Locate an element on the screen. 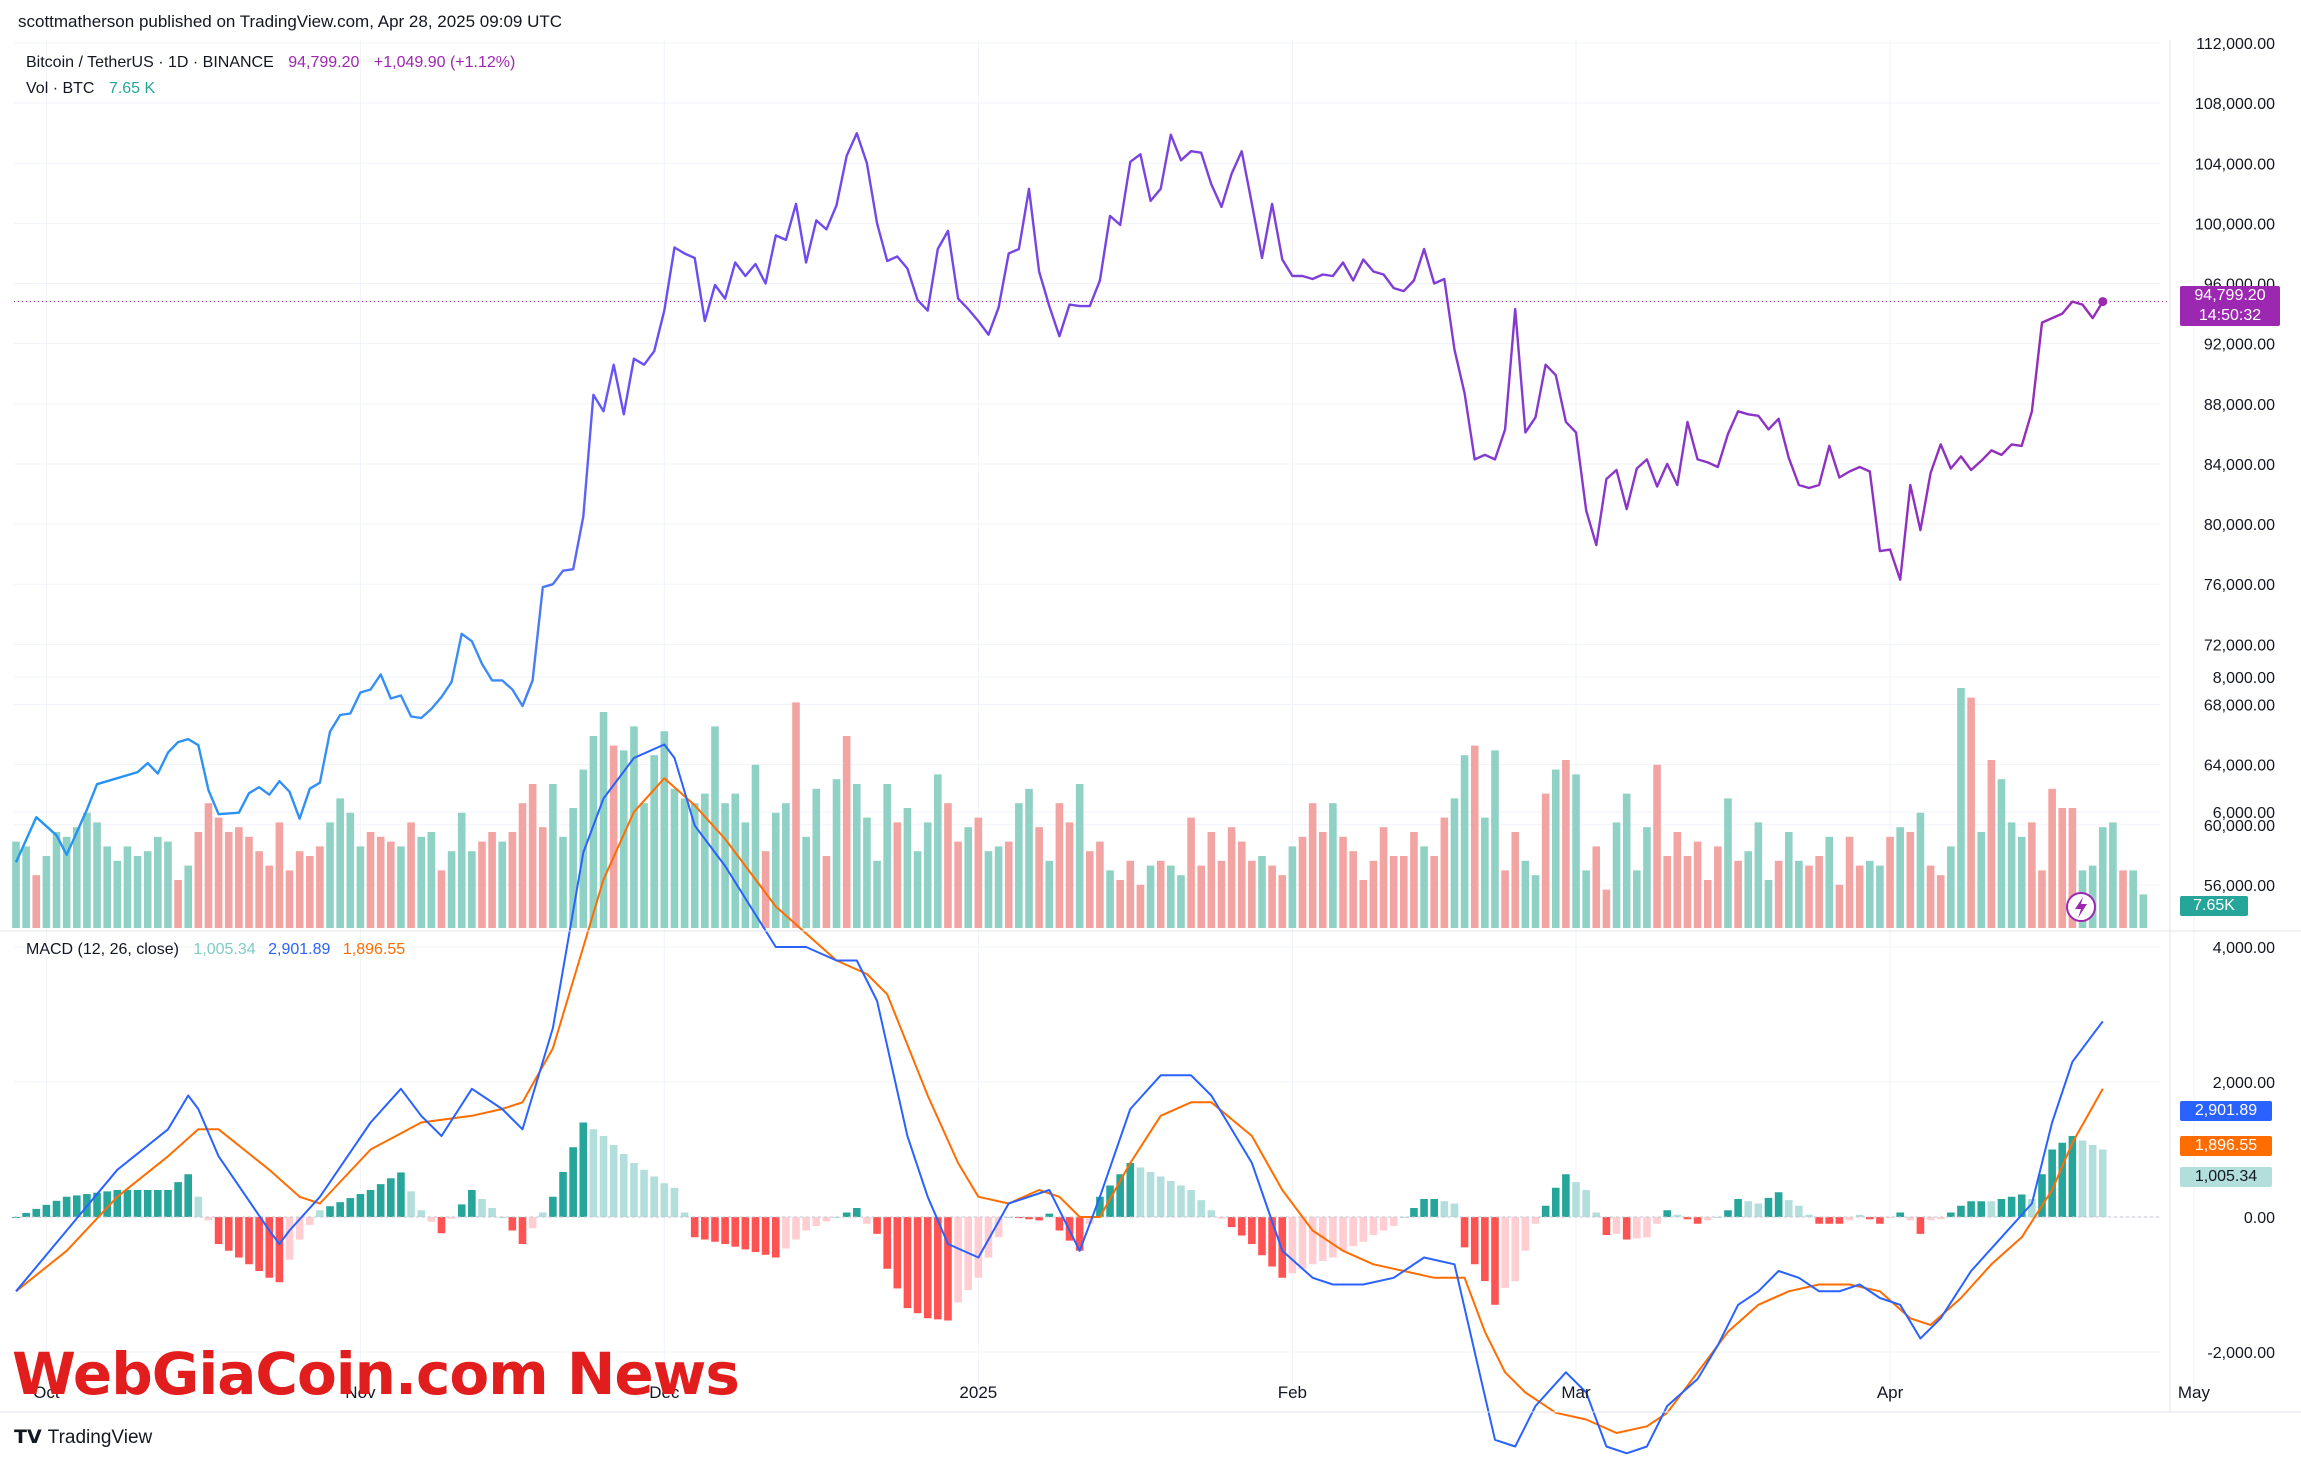 The width and height of the screenshot is (2301, 1460). macd-tick-label: 0.00 is located at coordinates (2259, 1218).